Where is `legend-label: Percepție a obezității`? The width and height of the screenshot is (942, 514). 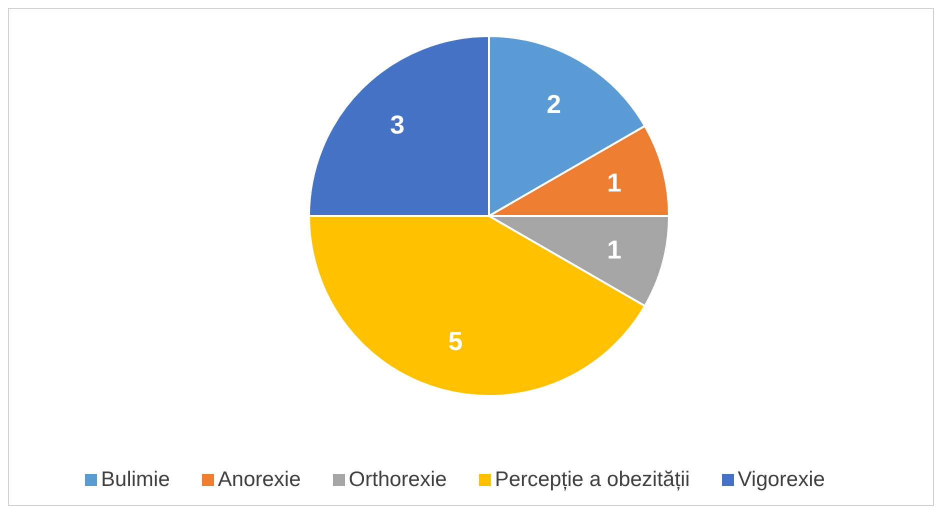 legend-label: Percepție a obezității is located at coordinates (592, 479).